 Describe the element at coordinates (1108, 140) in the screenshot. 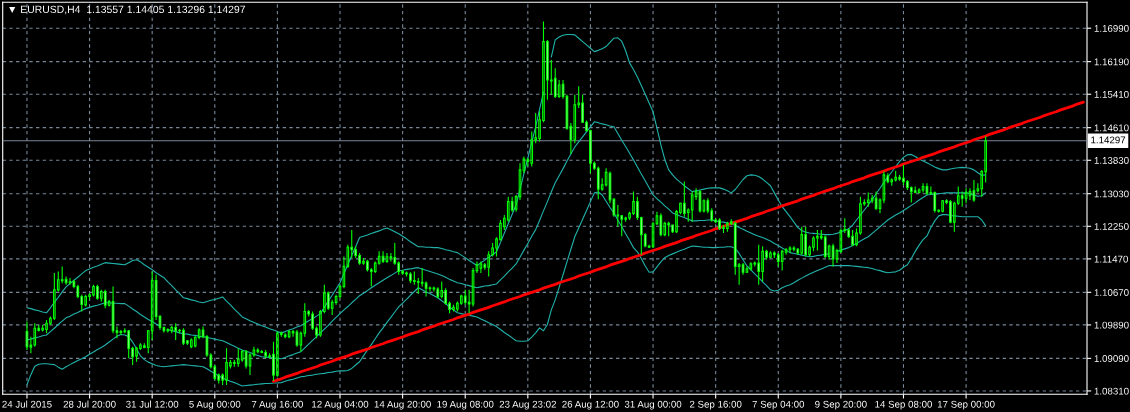

I see `ref-line-label: 1.14297` at that location.